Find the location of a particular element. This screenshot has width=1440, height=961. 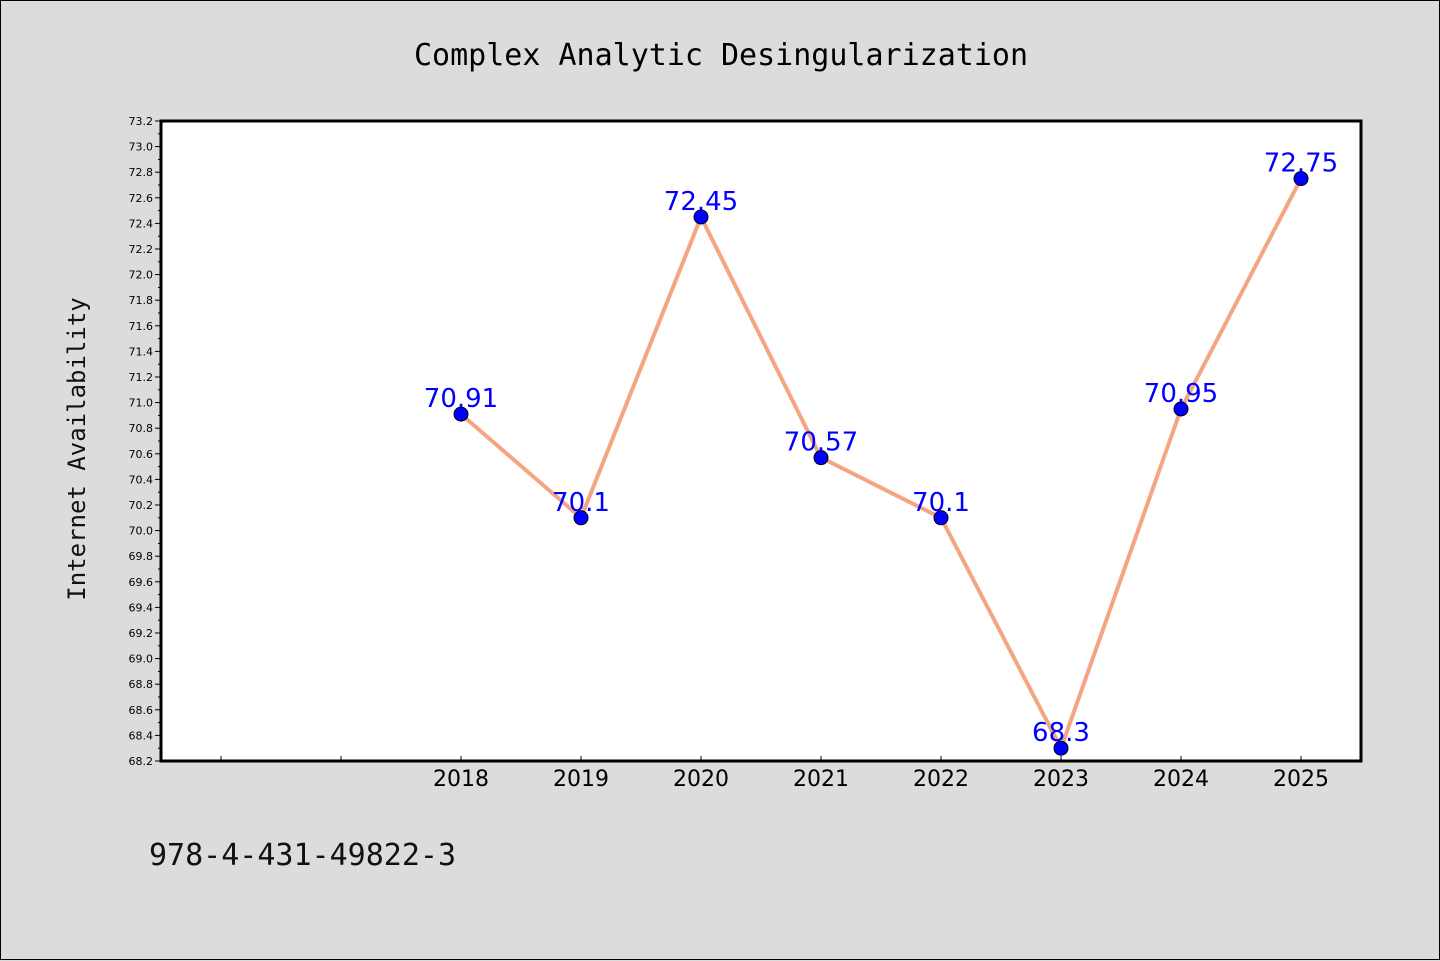

x-tick-label: 2021 is located at coordinates (821, 779).